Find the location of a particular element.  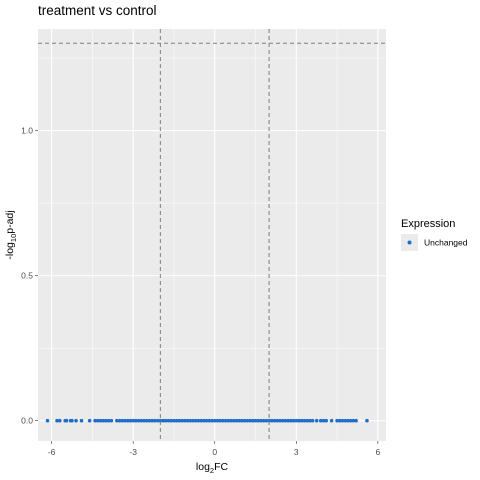

y-tick-label: 0.5 is located at coordinates (27, 276).